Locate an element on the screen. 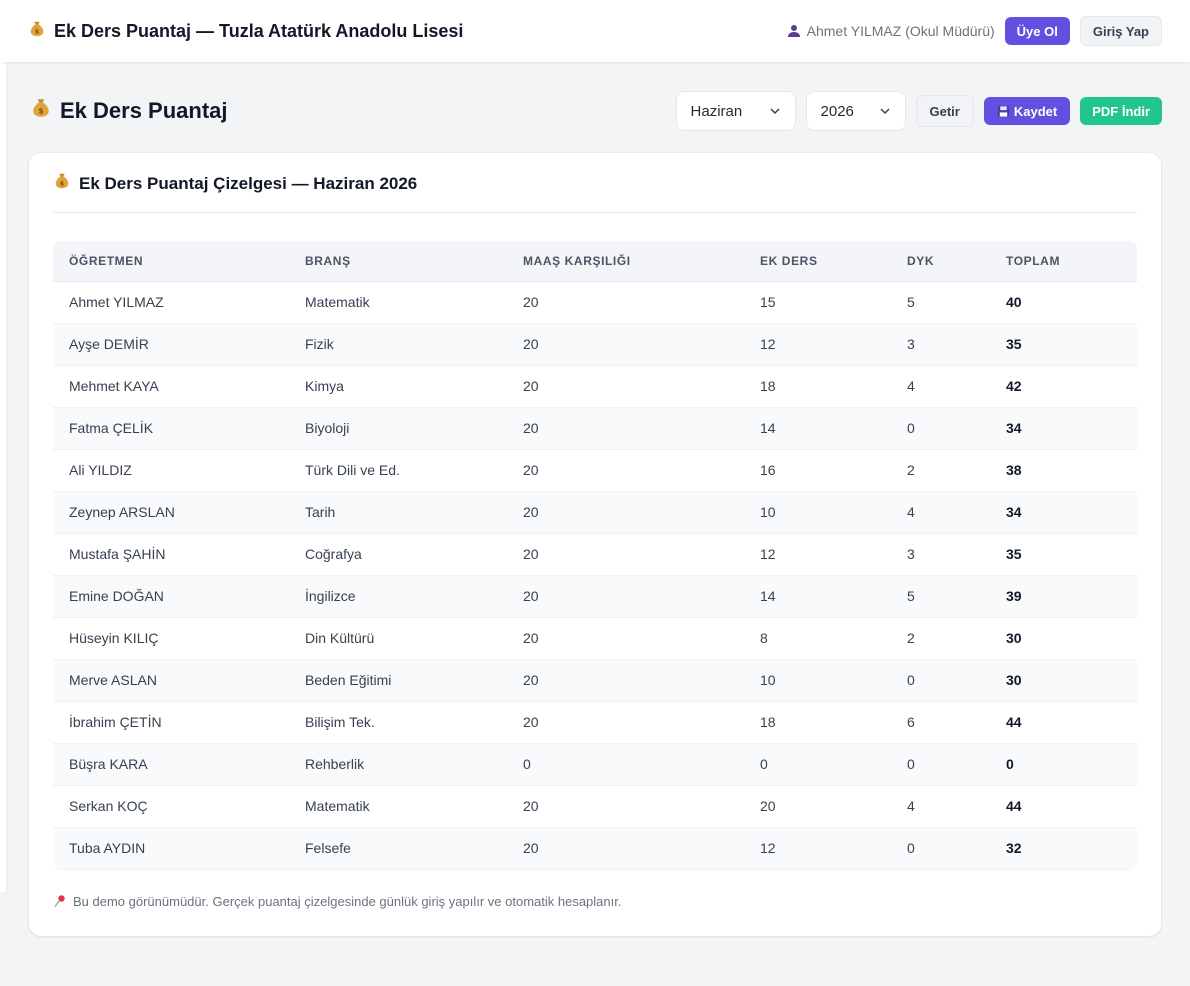 The image size is (1190, 986). cell-dyk: 6 is located at coordinates (911, 722).